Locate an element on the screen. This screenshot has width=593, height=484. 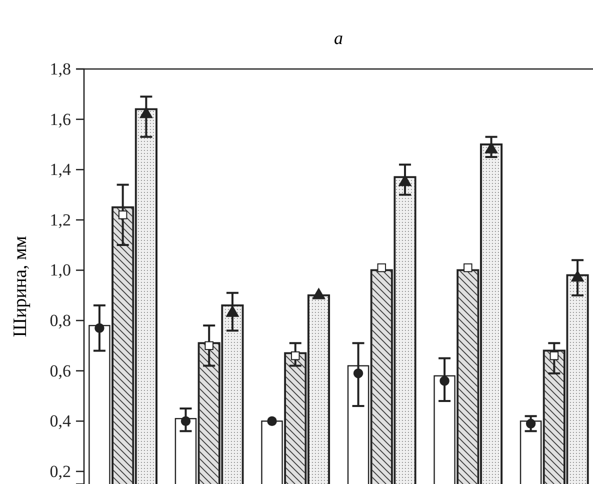
chart-title: a is located at coordinates (338, 38).